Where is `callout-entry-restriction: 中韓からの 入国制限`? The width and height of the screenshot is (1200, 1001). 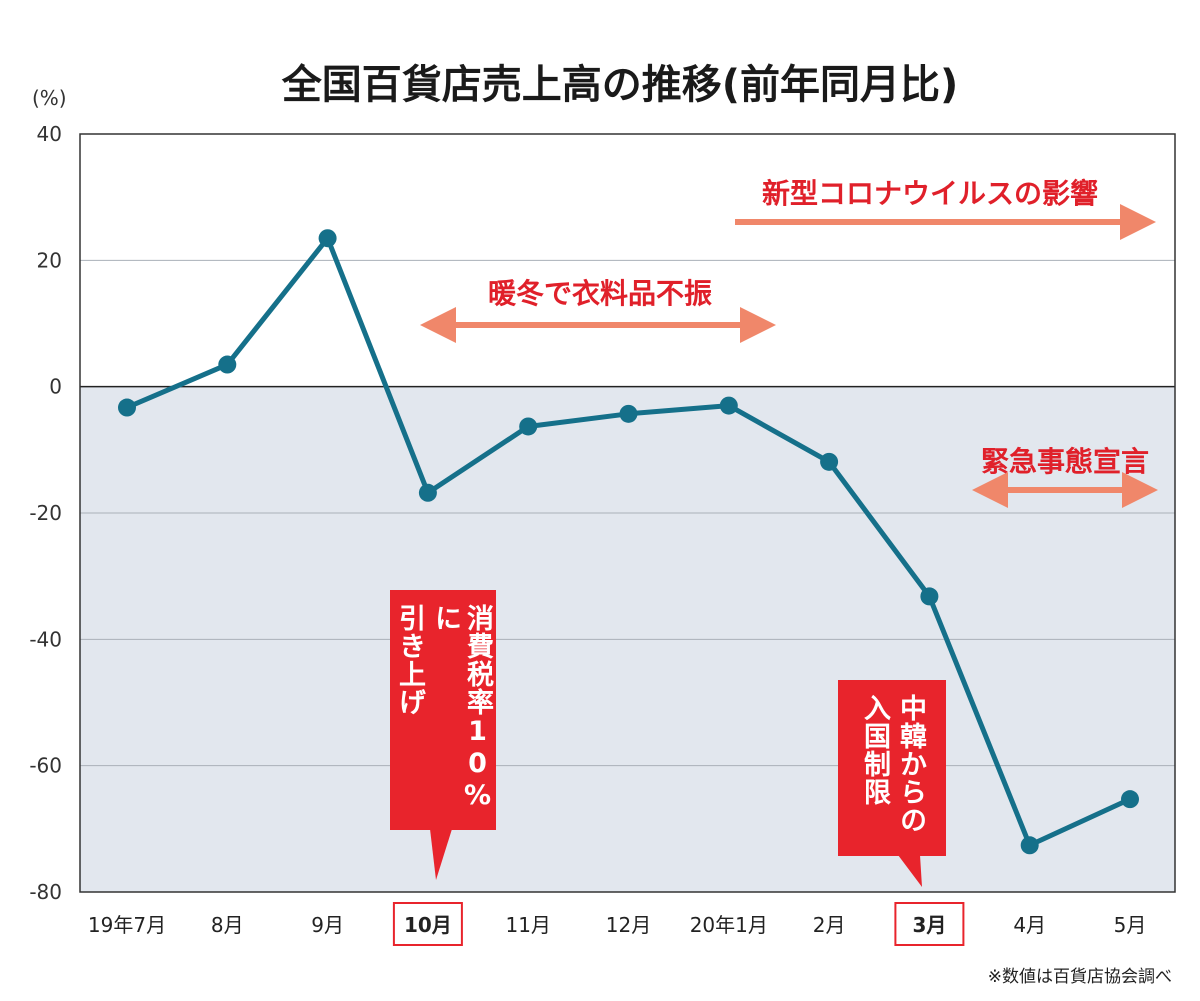 callout-entry-restriction: 中韓からの 入国制限 is located at coordinates (892, 768).